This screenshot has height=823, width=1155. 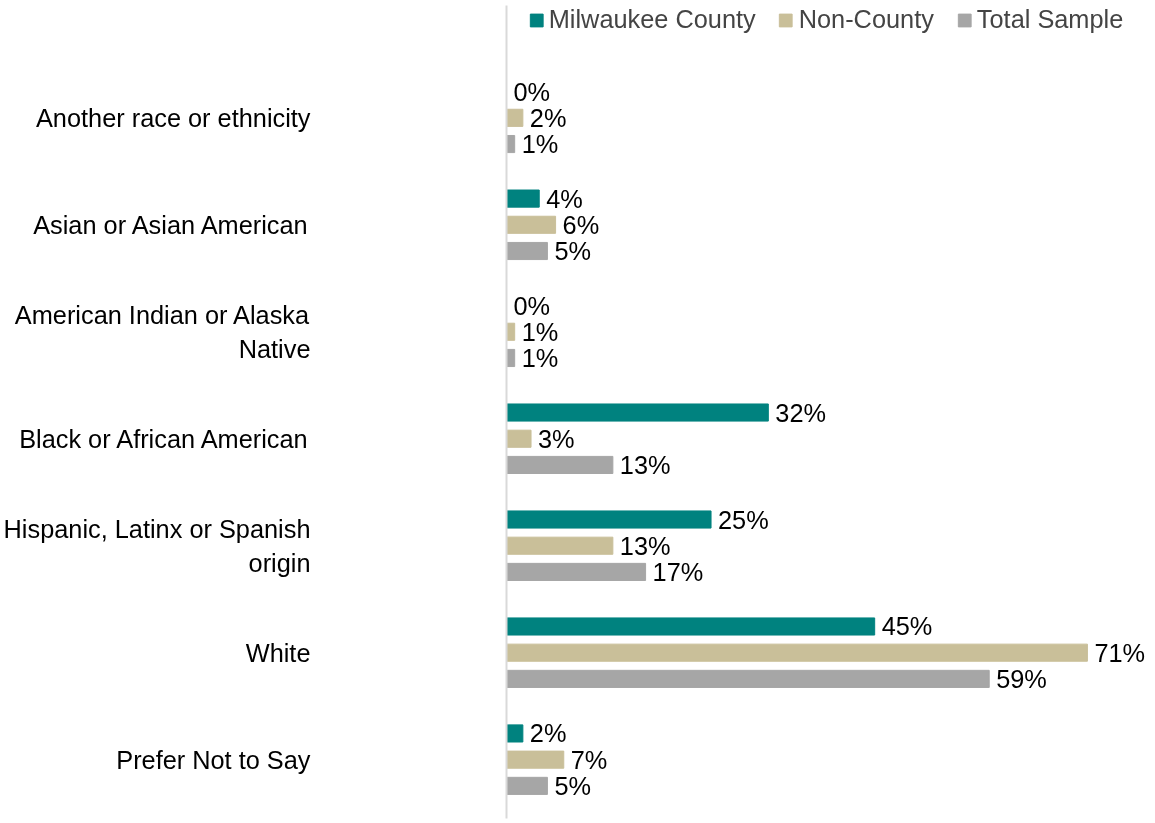 I want to click on y-tick-label: Black or African American, so click(x=163, y=438).